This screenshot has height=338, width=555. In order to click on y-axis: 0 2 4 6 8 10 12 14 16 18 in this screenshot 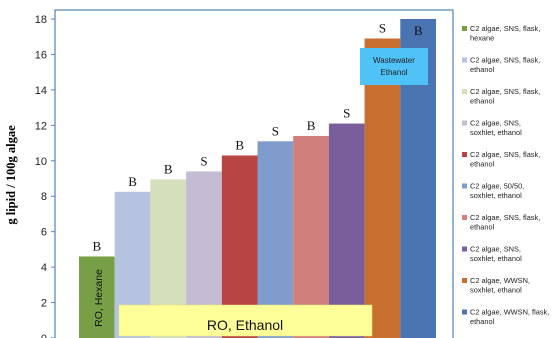, I will do `click(45, 176)`.